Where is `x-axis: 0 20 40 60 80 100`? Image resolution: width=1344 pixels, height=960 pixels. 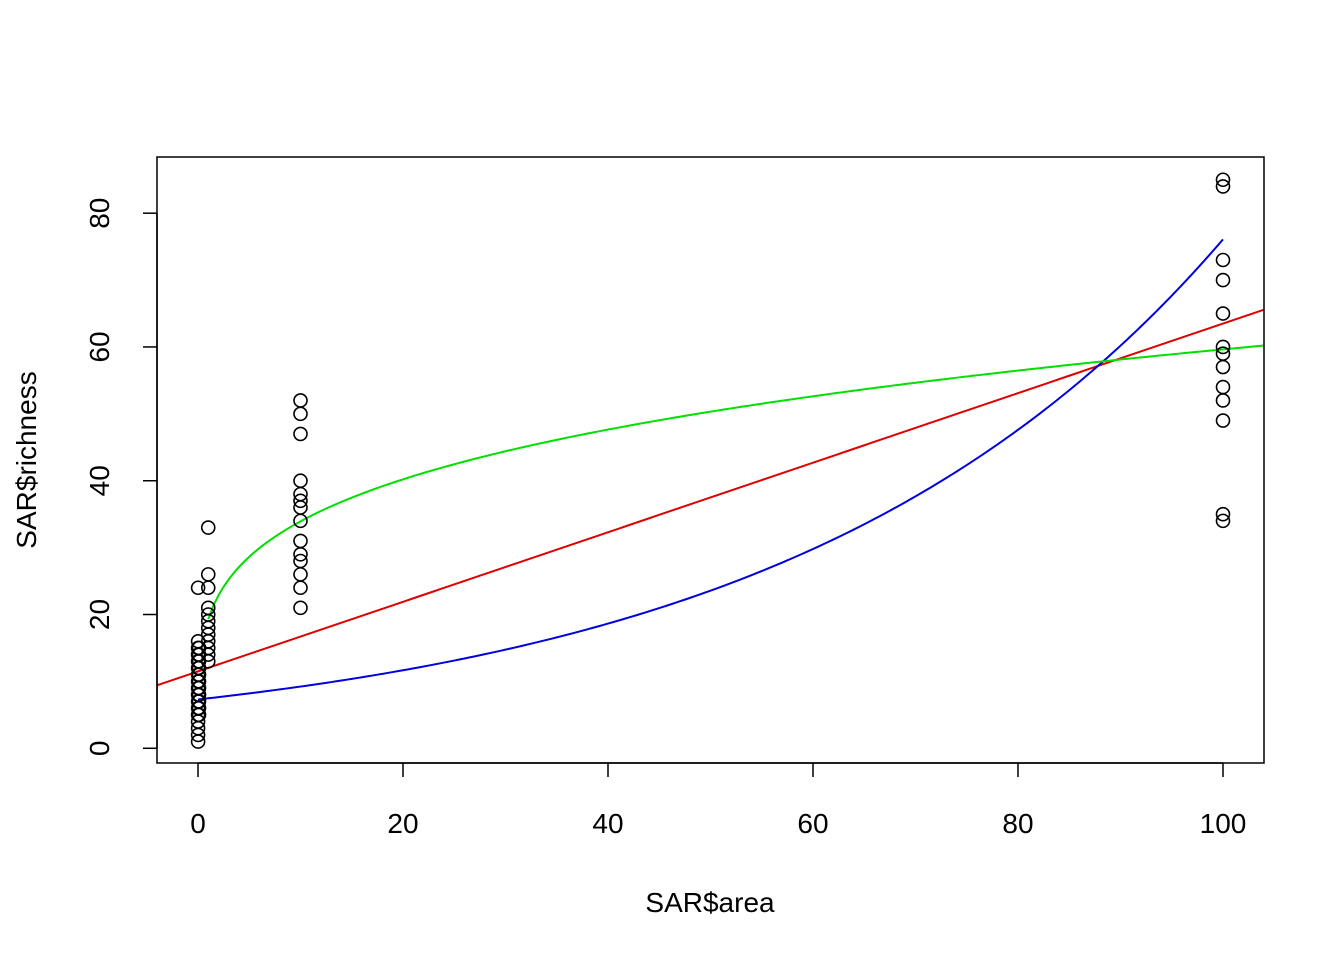
x-axis: 0 20 40 60 80 100 is located at coordinates (718, 800).